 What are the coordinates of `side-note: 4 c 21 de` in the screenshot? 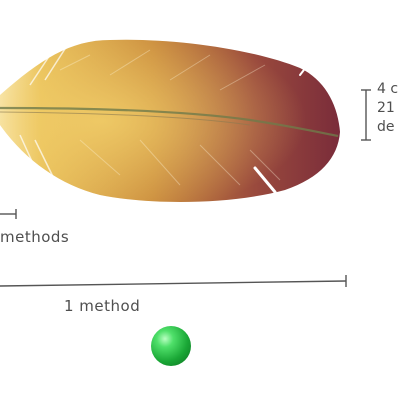 It's located at (387, 108).